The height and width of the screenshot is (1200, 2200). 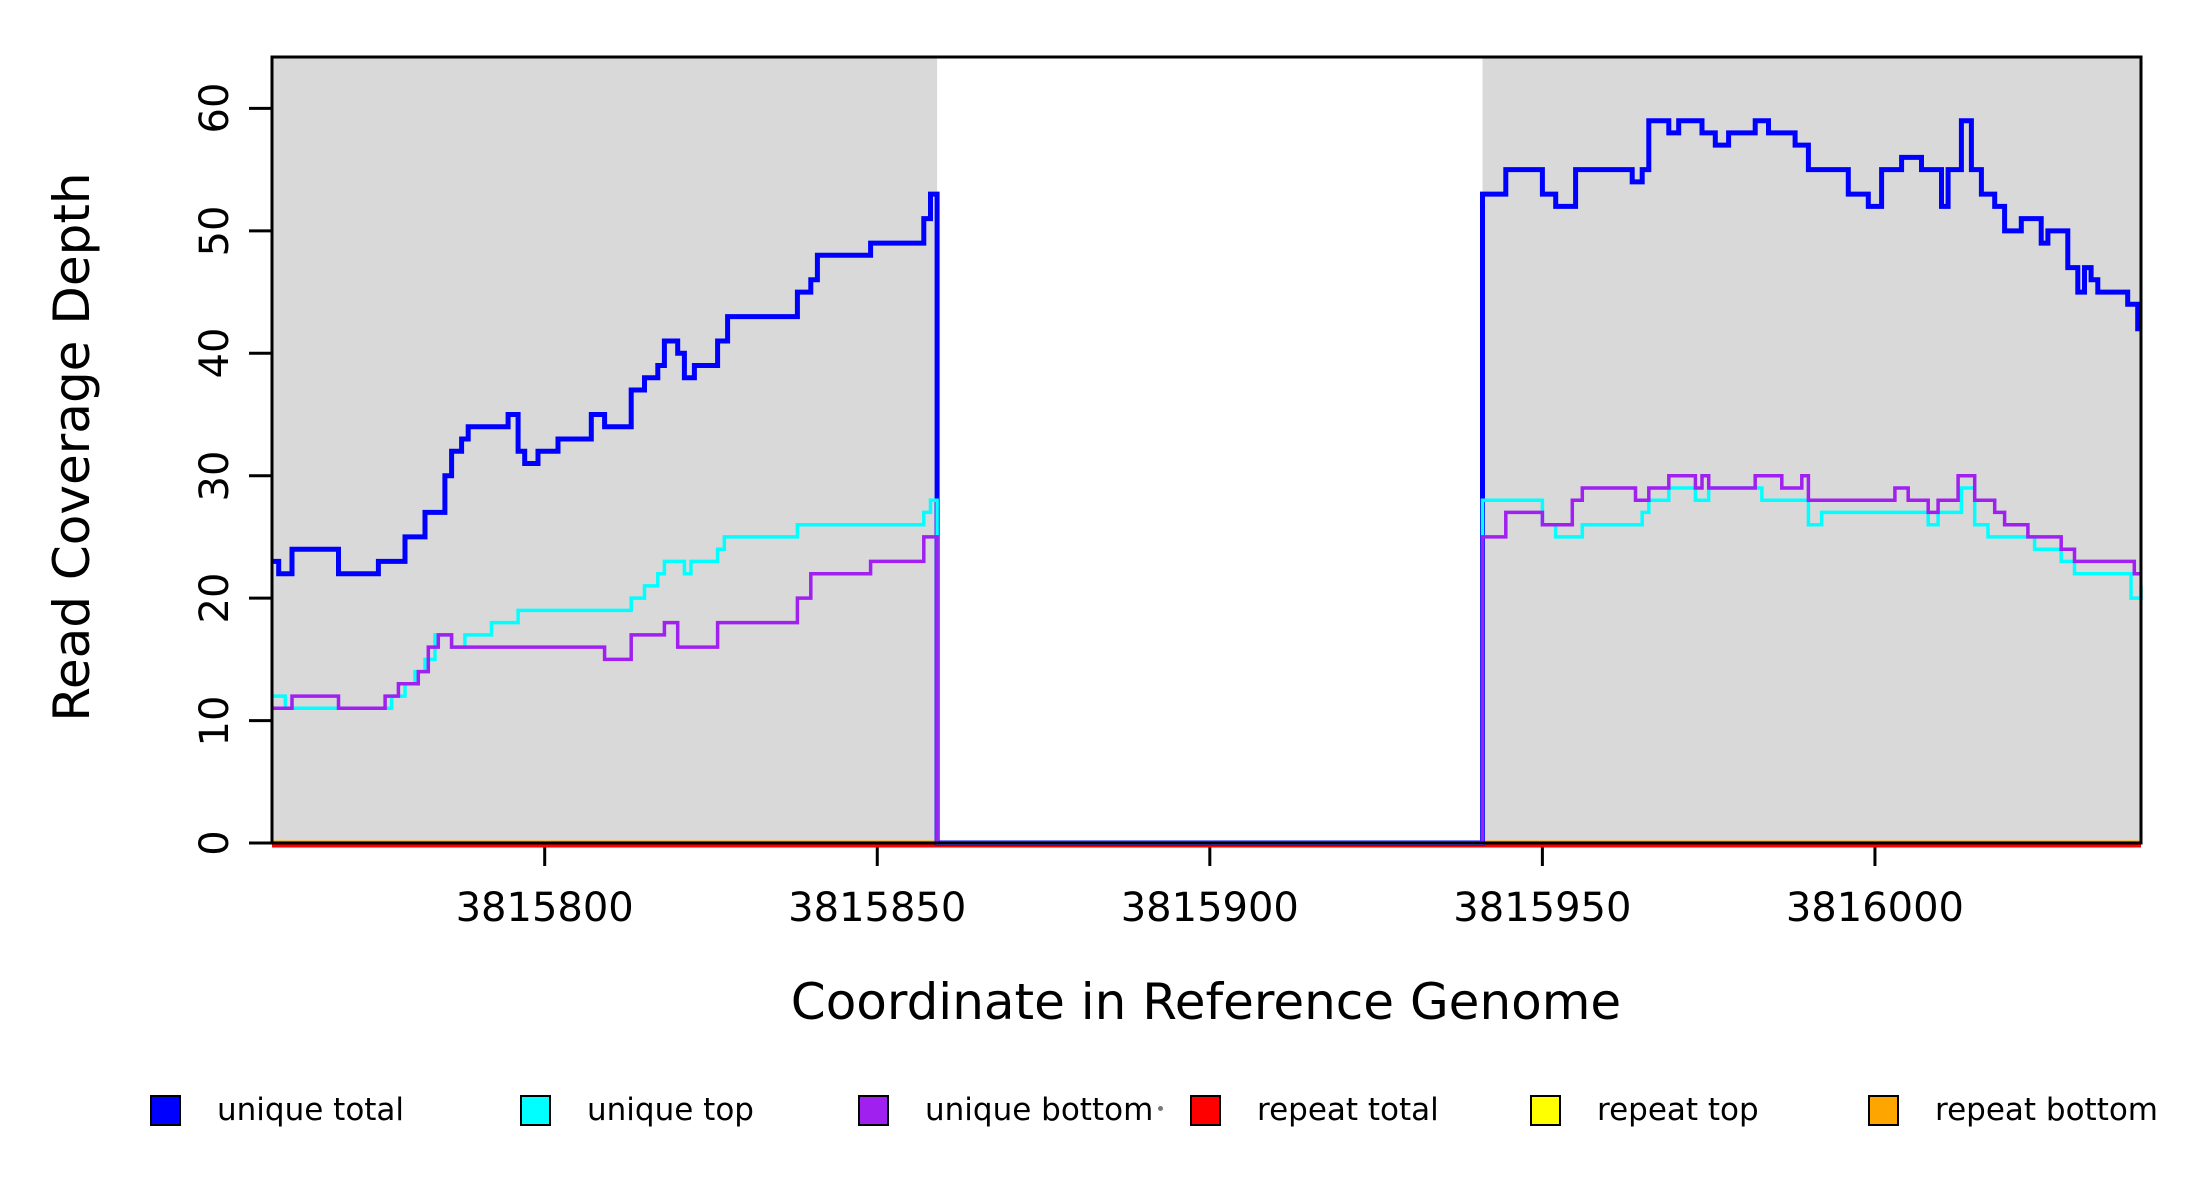 What do you see at coordinates (215, 721) in the screenshot?
I see `y-tick-label: 10` at bounding box center [215, 721].